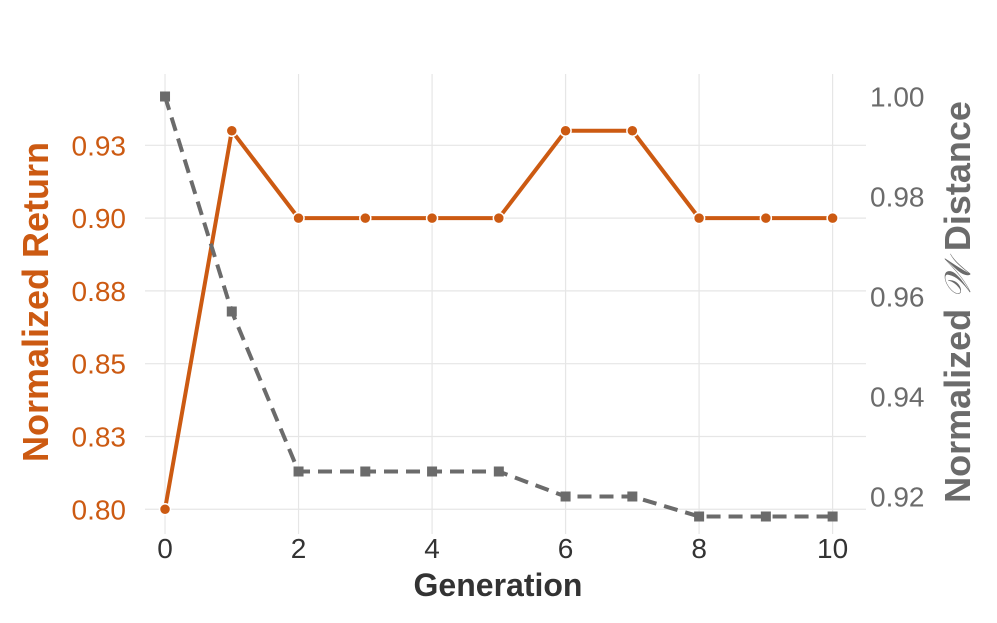 This screenshot has width=997, height=623. I want to click on y-right-tick-label: 1.00, so click(897, 97).